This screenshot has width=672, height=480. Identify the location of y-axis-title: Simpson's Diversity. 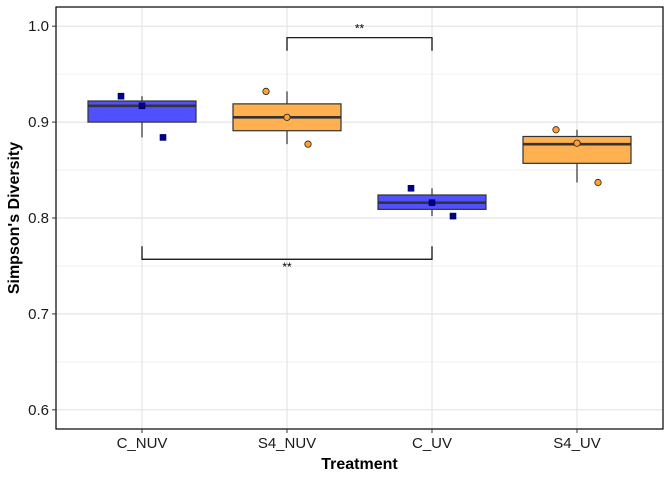
(14, 218).